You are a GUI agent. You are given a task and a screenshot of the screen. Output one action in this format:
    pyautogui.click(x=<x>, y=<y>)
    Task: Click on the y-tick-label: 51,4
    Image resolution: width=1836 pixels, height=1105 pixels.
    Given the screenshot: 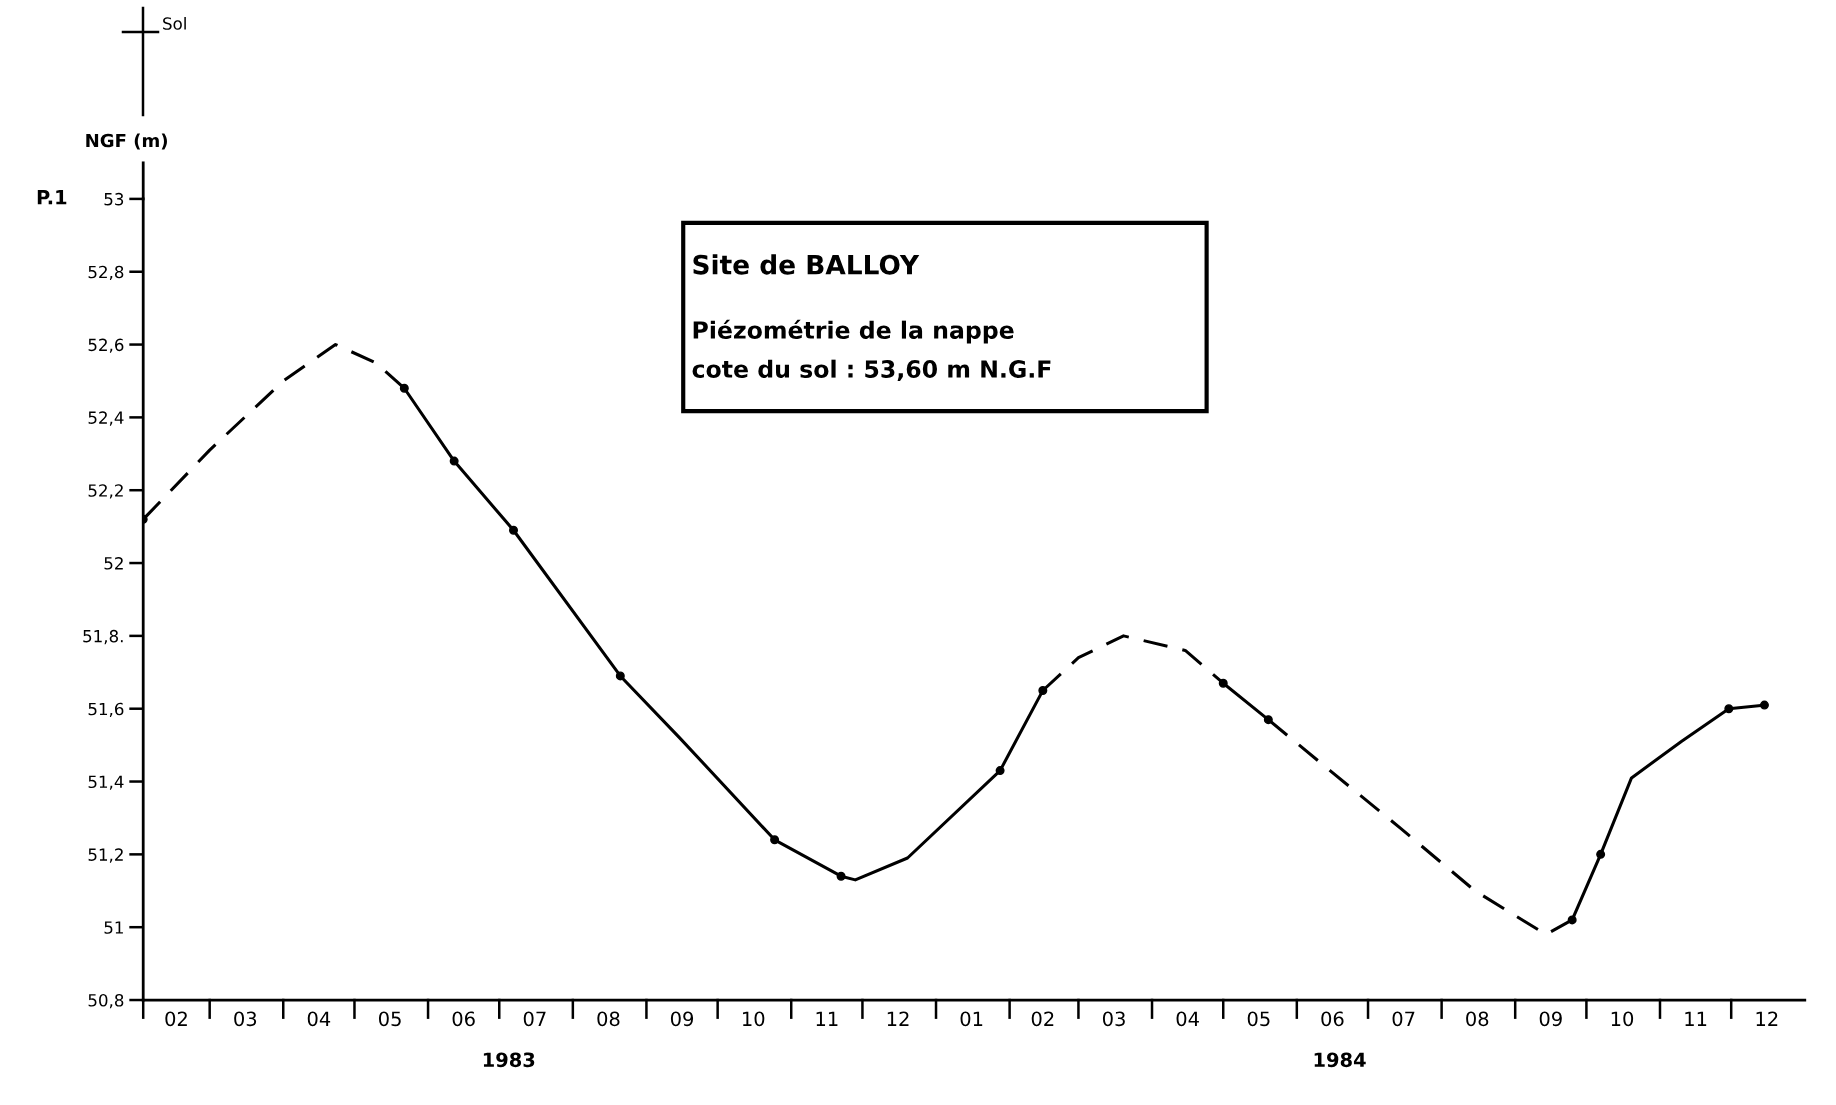 What is the action you would take?
    pyautogui.click(x=106, y=782)
    